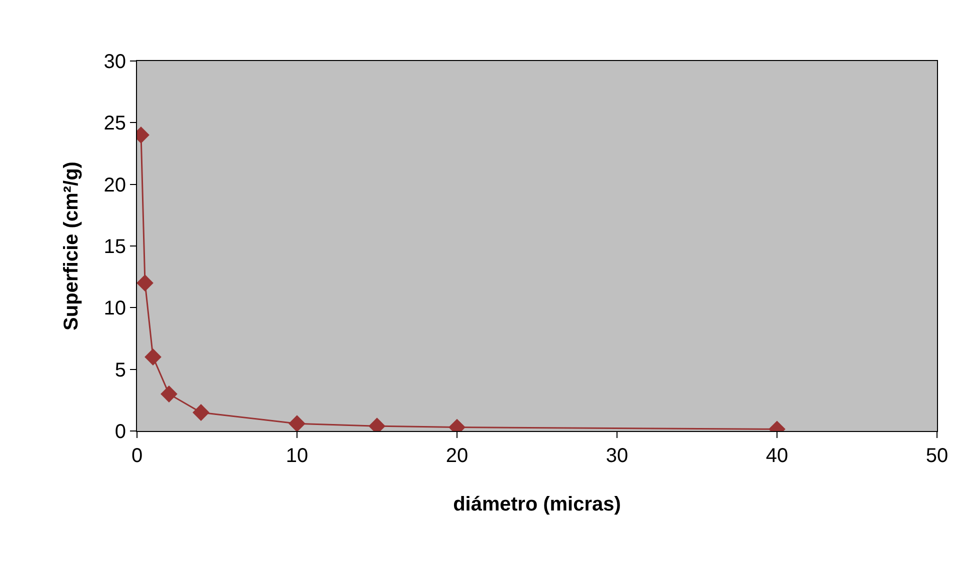 Image resolution: width=961 pixels, height=583 pixels. I want to click on x-tick-label: 40, so click(777, 456).